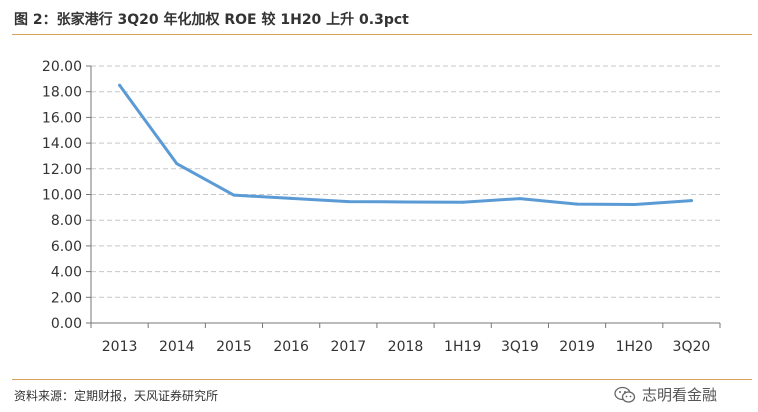 Image resolution: width=758 pixels, height=412 pixels. What do you see at coordinates (62, 170) in the screenshot?
I see `y-tick-label: 12.00` at bounding box center [62, 170].